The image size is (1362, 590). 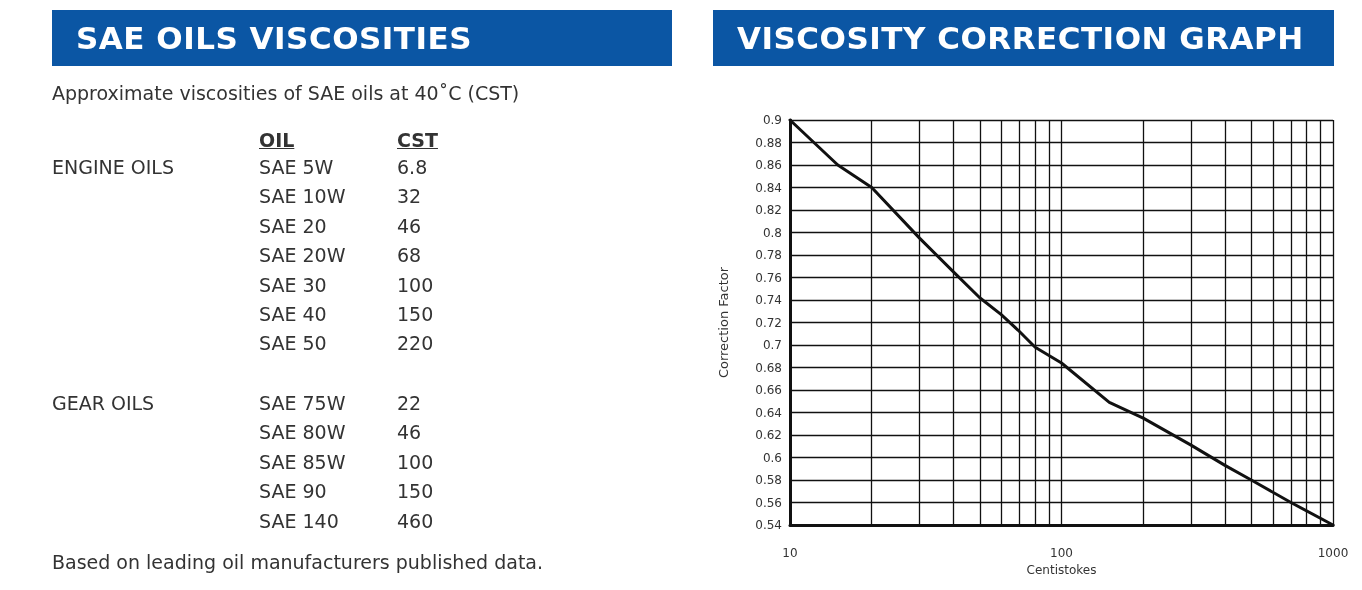 I want to click on category-label: SAE 10W, so click(x=302, y=196).